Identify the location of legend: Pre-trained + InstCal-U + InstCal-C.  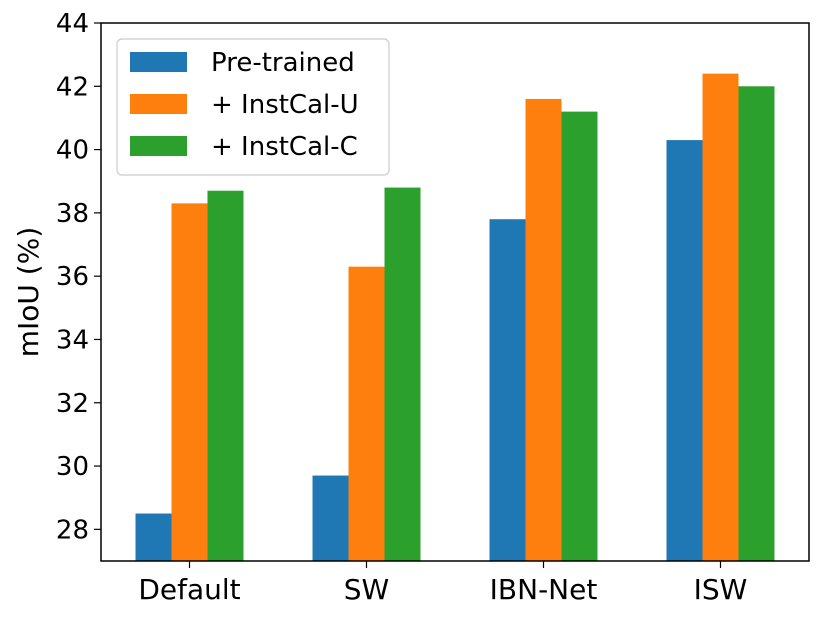
(253, 107).